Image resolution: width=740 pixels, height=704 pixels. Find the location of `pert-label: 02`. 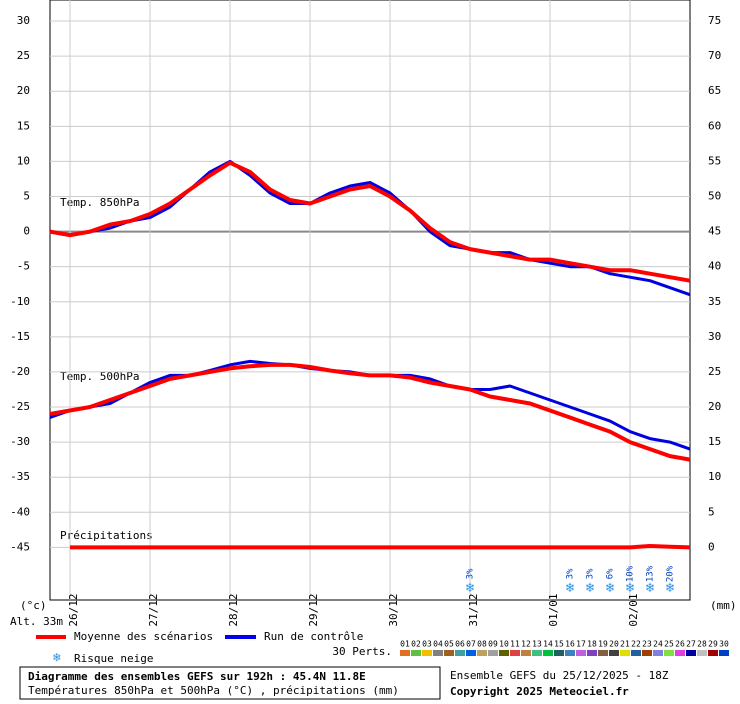

pert-label: 02 is located at coordinates (416, 644).